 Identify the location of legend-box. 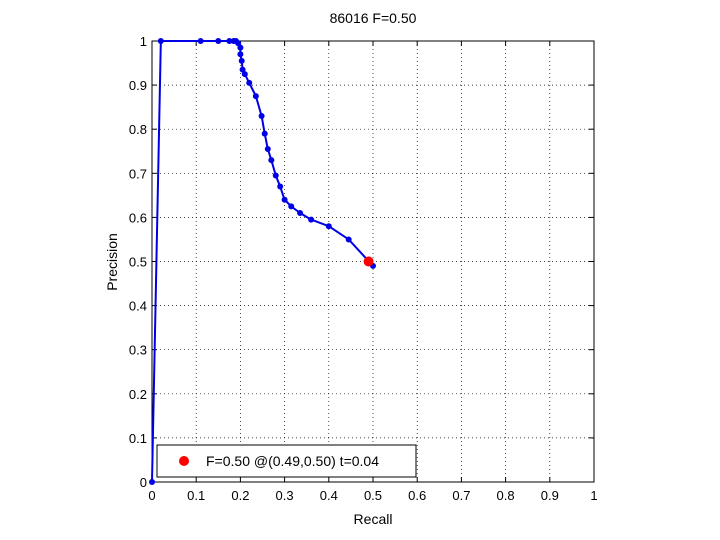
(286, 461).